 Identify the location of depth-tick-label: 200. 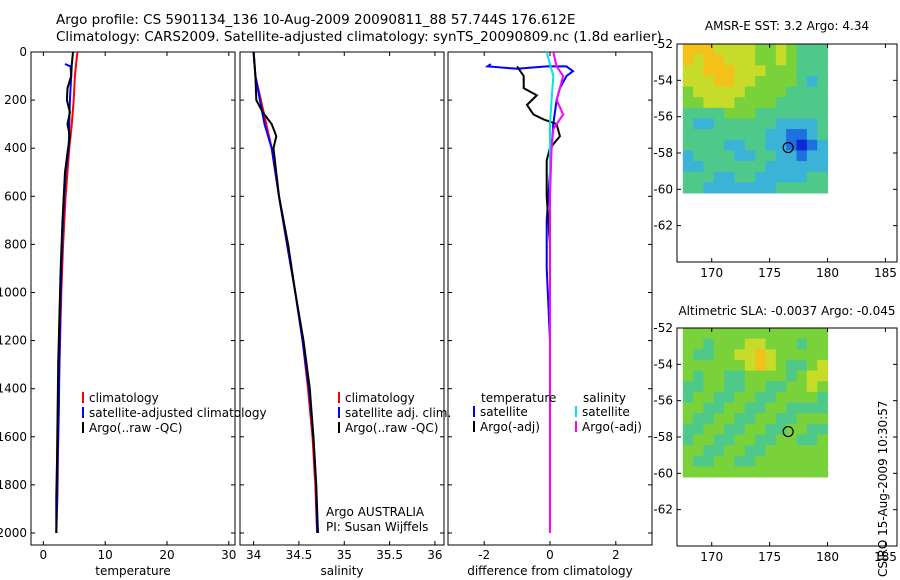
(15, 100).